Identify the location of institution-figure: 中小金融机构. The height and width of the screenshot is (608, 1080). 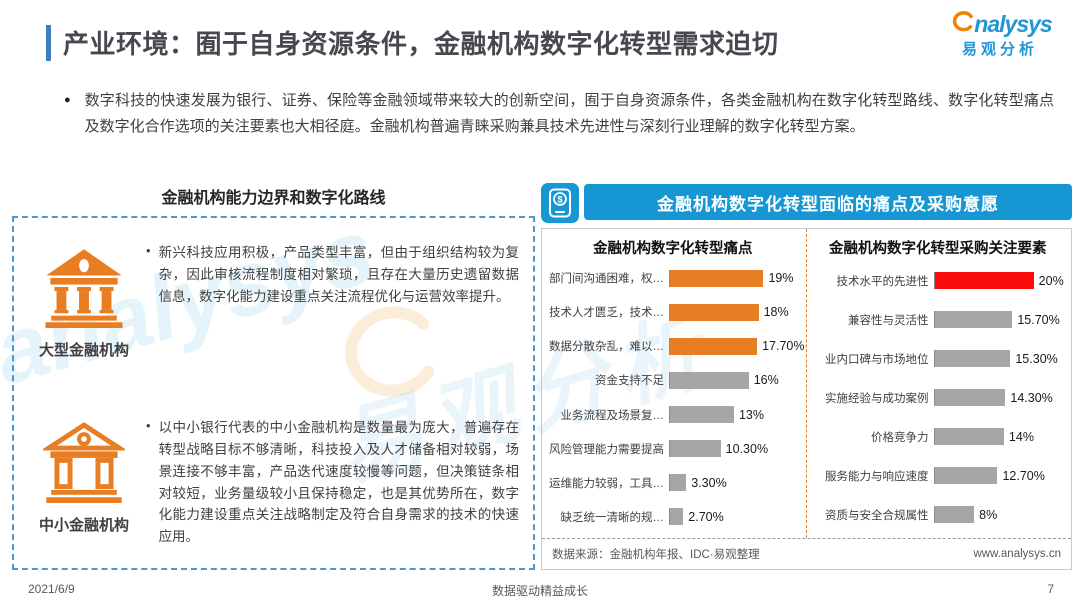
(84, 487).